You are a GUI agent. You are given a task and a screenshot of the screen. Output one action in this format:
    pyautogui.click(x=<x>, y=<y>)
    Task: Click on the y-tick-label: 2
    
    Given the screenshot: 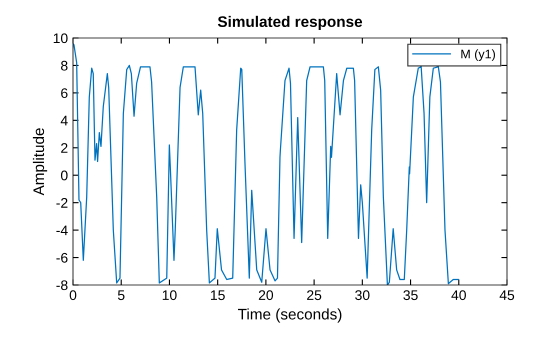 What is the action you would take?
    pyautogui.click(x=64, y=148)
    